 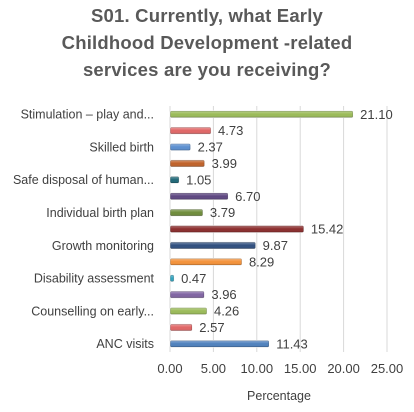 I want to click on data-label: 0.47, so click(x=193, y=278).